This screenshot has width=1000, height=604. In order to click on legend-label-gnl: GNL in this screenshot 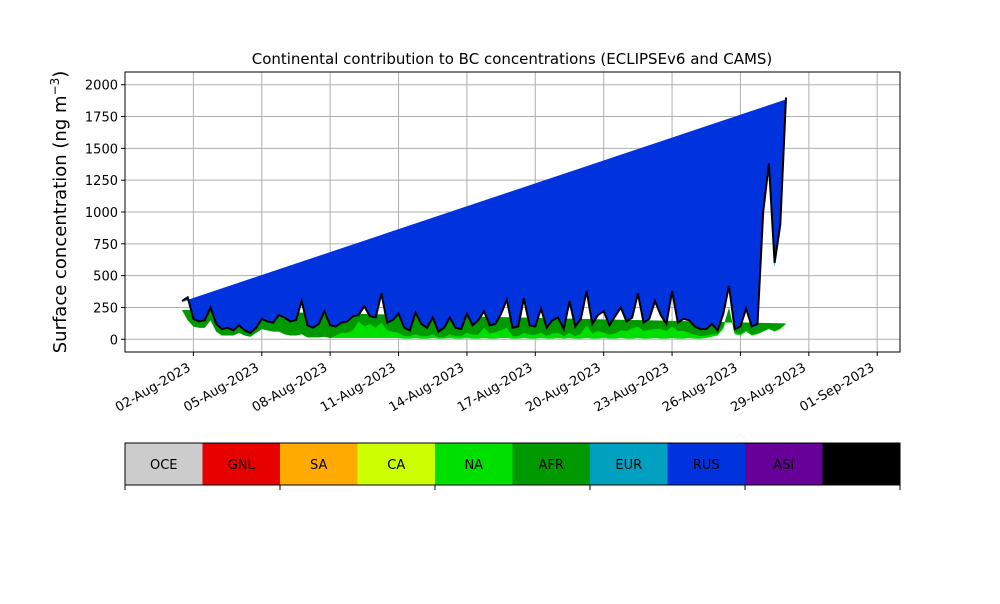, I will do `click(242, 465)`.